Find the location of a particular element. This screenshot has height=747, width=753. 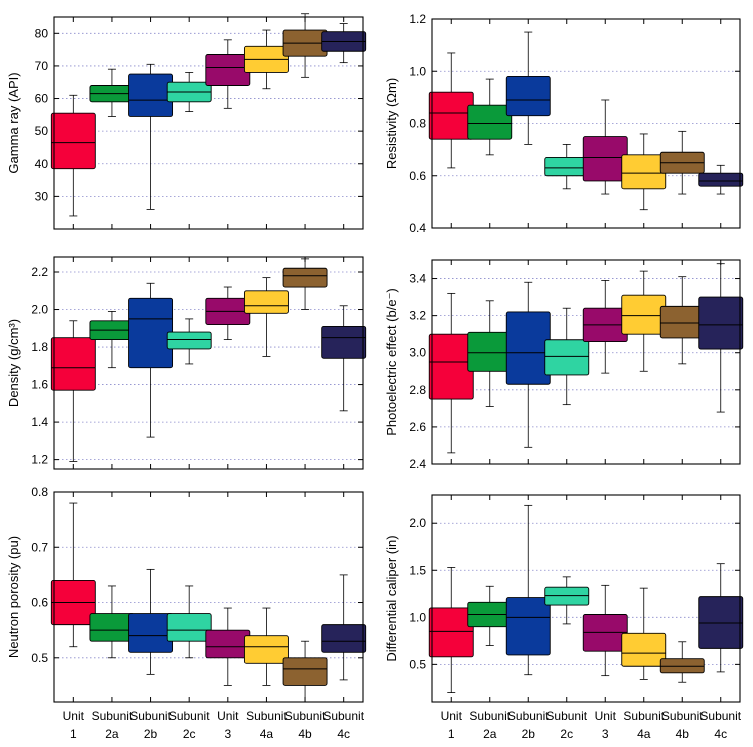

y-tick-label: 40 is located at coordinates (42, 164).